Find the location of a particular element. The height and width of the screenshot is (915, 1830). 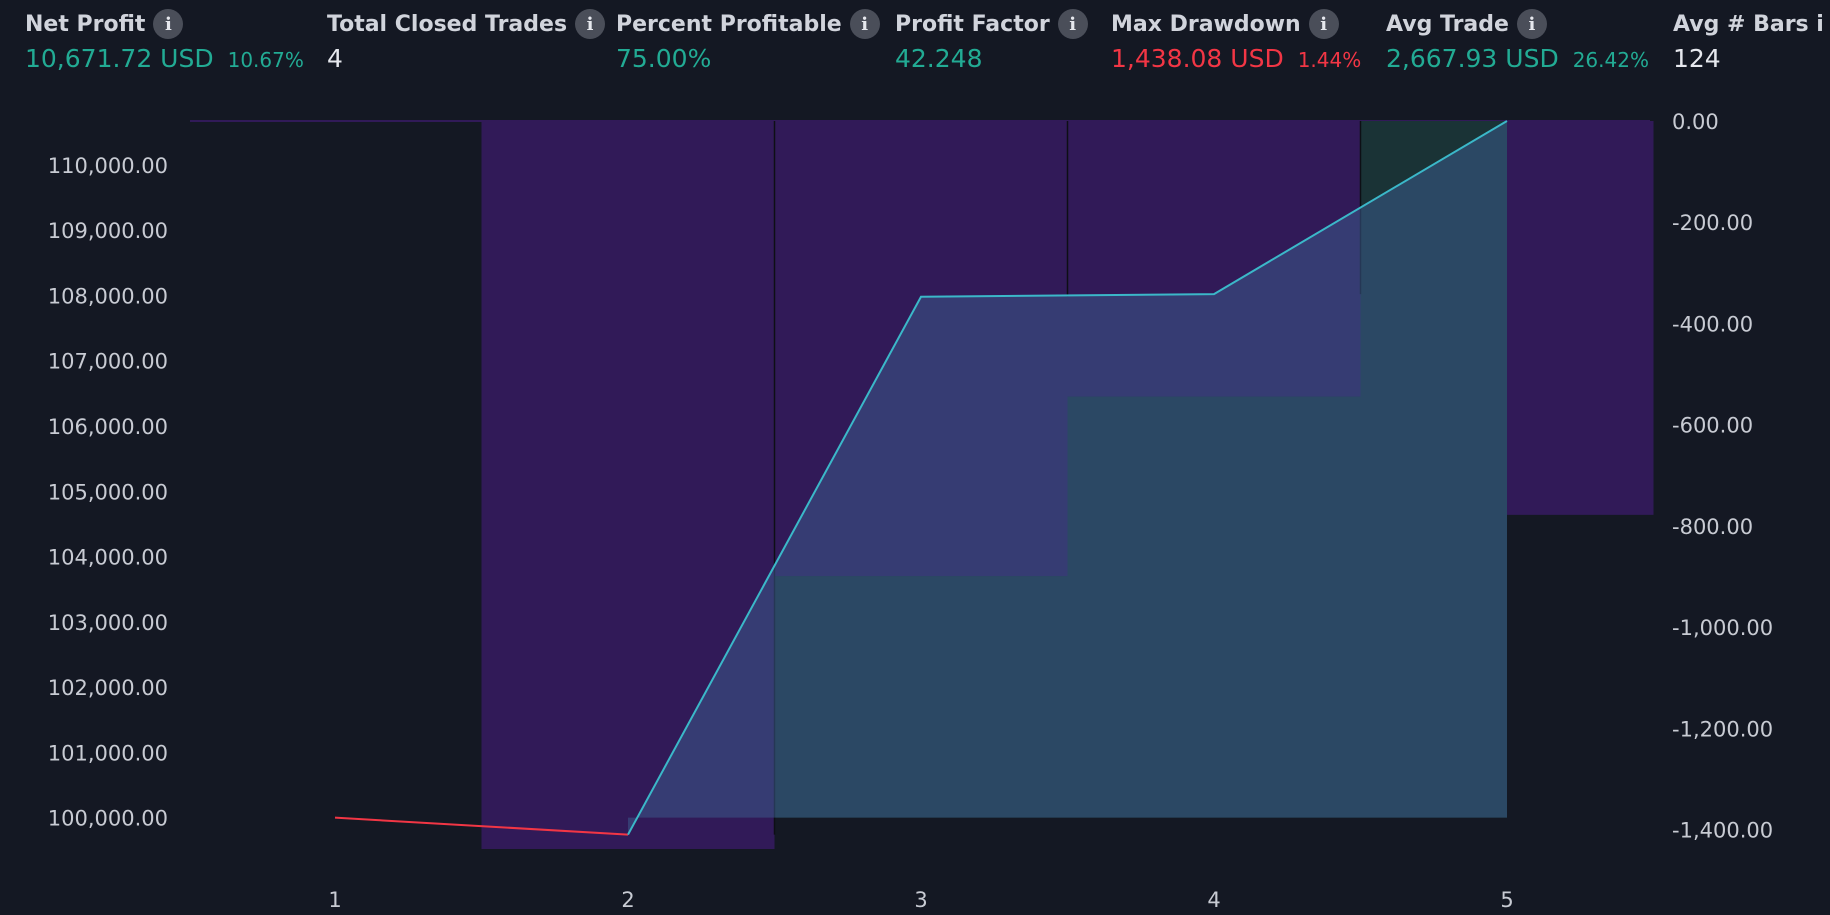

stat-value: 1,438.08 USD is located at coordinates (1197, 58).